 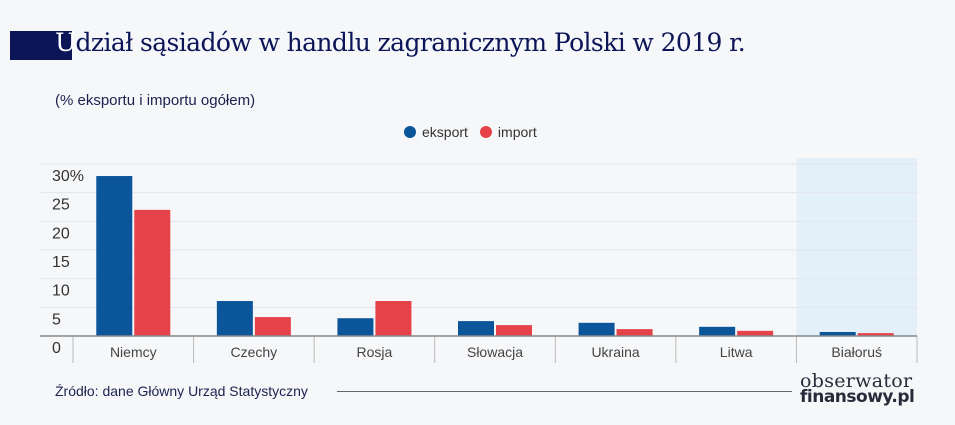 What do you see at coordinates (445, 132) in the screenshot?
I see `legend-label-eksport: eksport` at bounding box center [445, 132].